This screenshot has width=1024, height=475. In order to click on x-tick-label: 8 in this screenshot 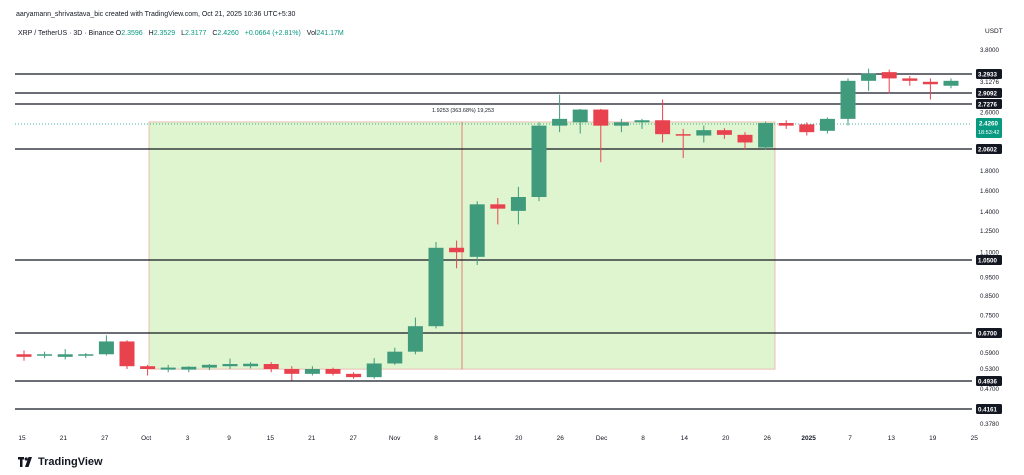, I will do `click(436, 438)`.